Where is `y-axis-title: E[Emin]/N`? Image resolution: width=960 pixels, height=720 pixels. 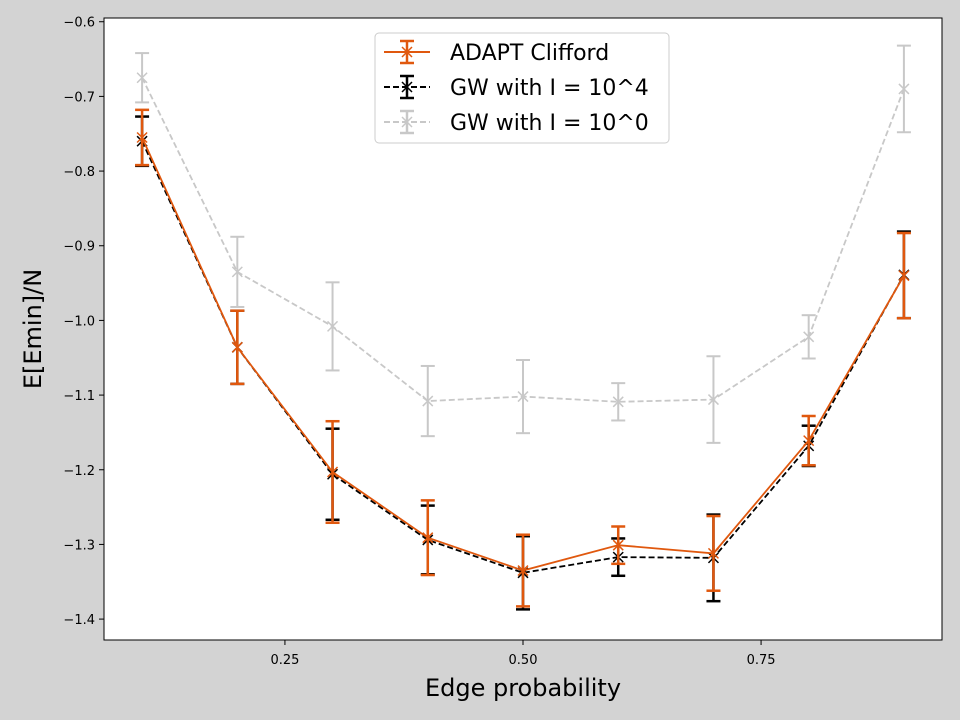
y-axis-title: E[Emin]/N is located at coordinates (33, 329).